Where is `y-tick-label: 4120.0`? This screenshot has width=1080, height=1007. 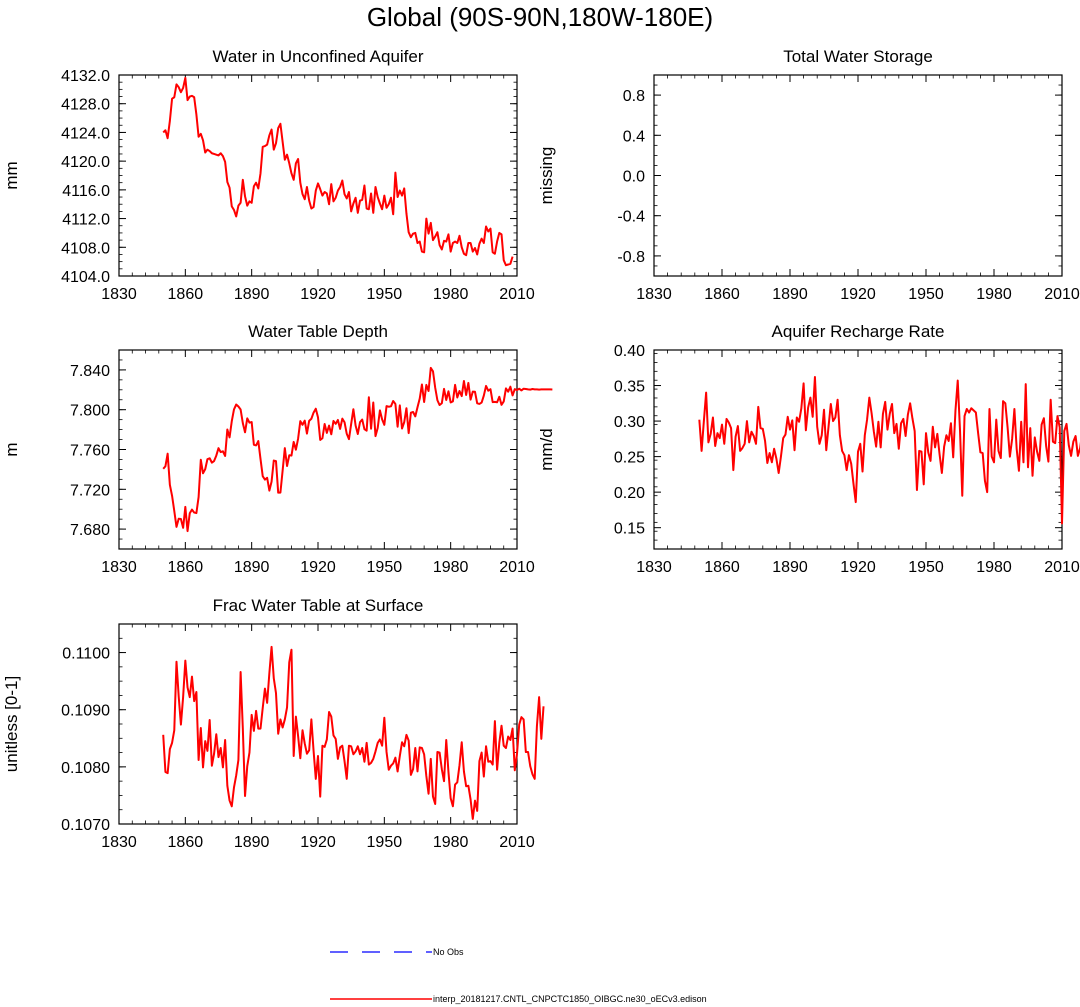
y-tick-label: 4120.0 is located at coordinates (85, 162).